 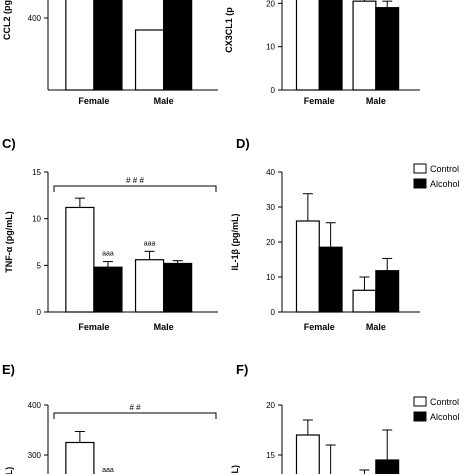 What do you see at coordinates (9, 242) in the screenshot?
I see `y-axis-label: TNF-α (pg/mL)` at bounding box center [9, 242].